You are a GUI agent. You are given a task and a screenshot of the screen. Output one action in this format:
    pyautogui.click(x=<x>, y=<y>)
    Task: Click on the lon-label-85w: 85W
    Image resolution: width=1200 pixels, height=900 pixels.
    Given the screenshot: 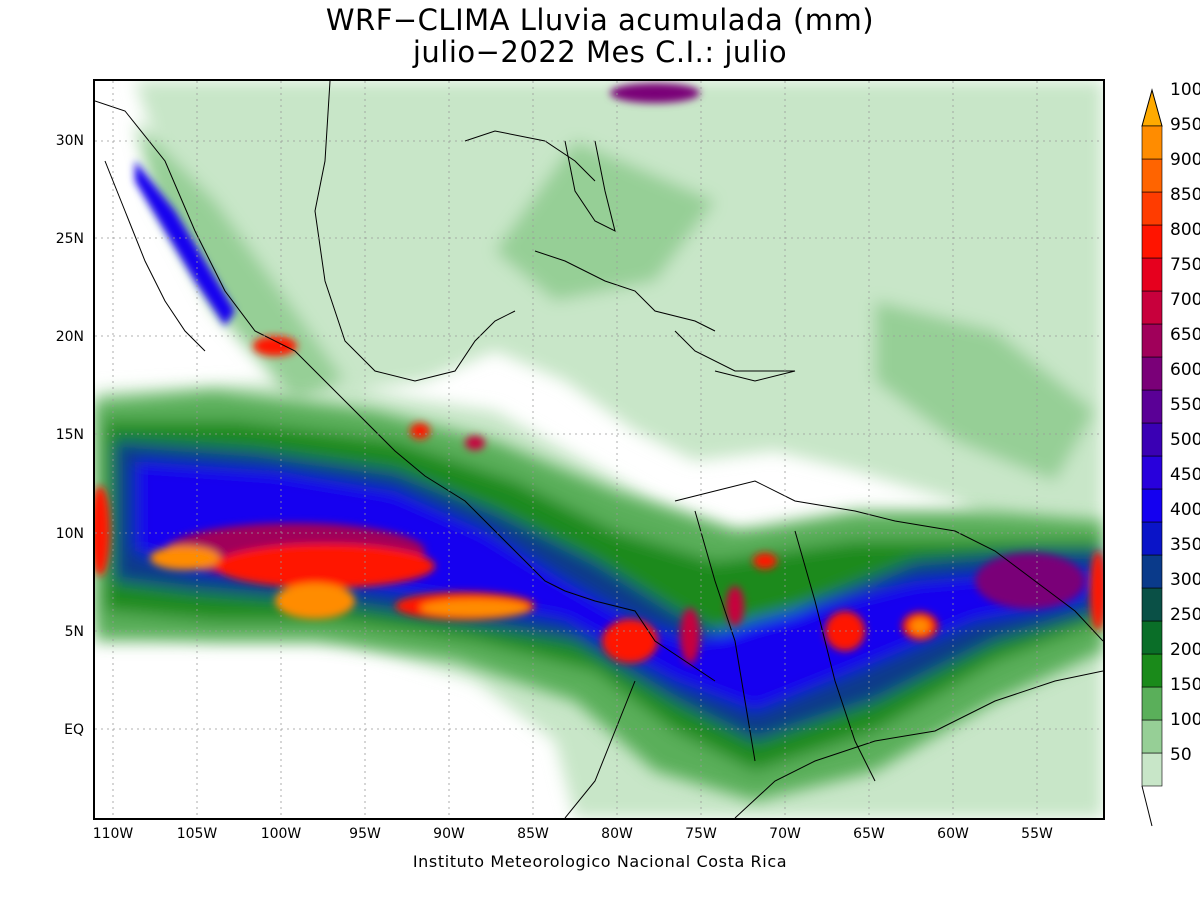 What is the action you would take?
    pyautogui.click(x=533, y=834)
    